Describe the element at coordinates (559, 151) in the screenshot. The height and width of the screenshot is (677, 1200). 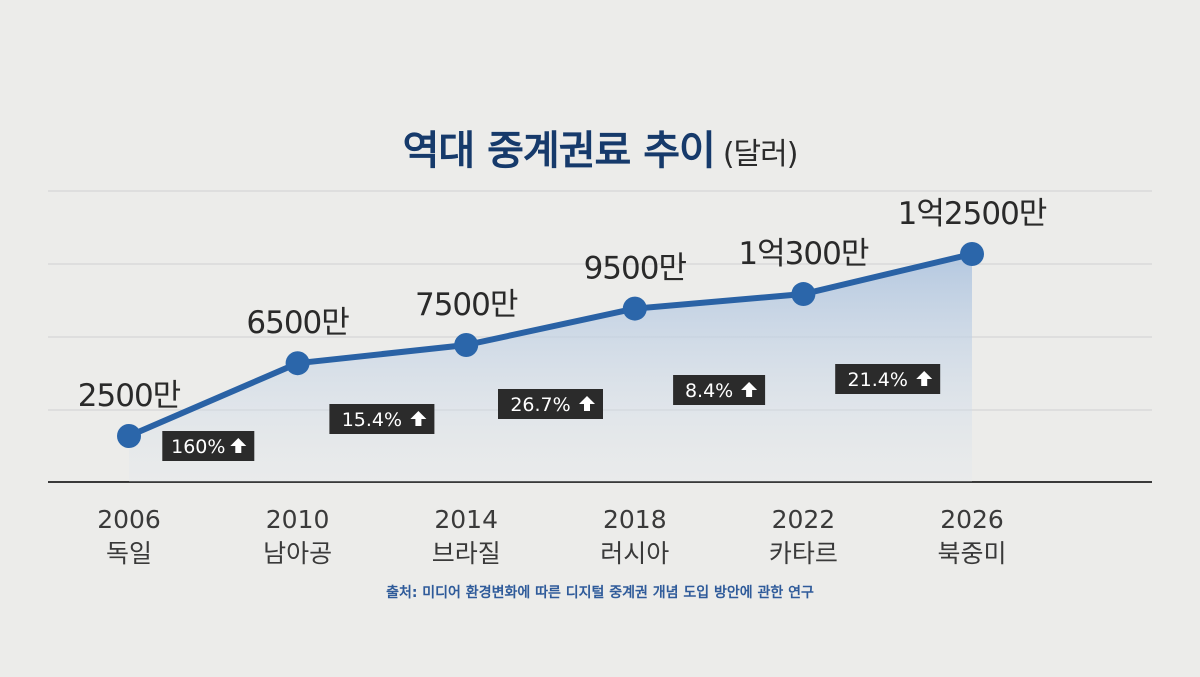
I see `chart-title-text: 역대 중계권료 추이` at that location.